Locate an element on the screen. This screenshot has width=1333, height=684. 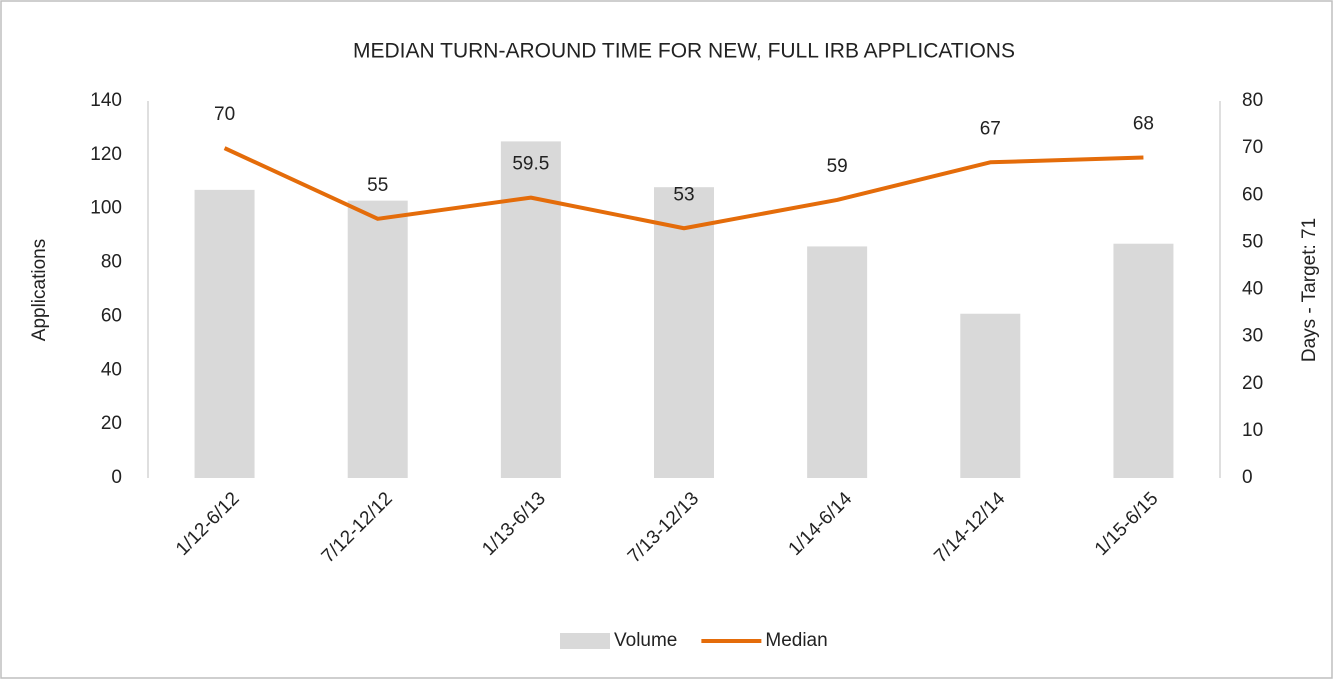
data-label: 59 is located at coordinates (837, 166).